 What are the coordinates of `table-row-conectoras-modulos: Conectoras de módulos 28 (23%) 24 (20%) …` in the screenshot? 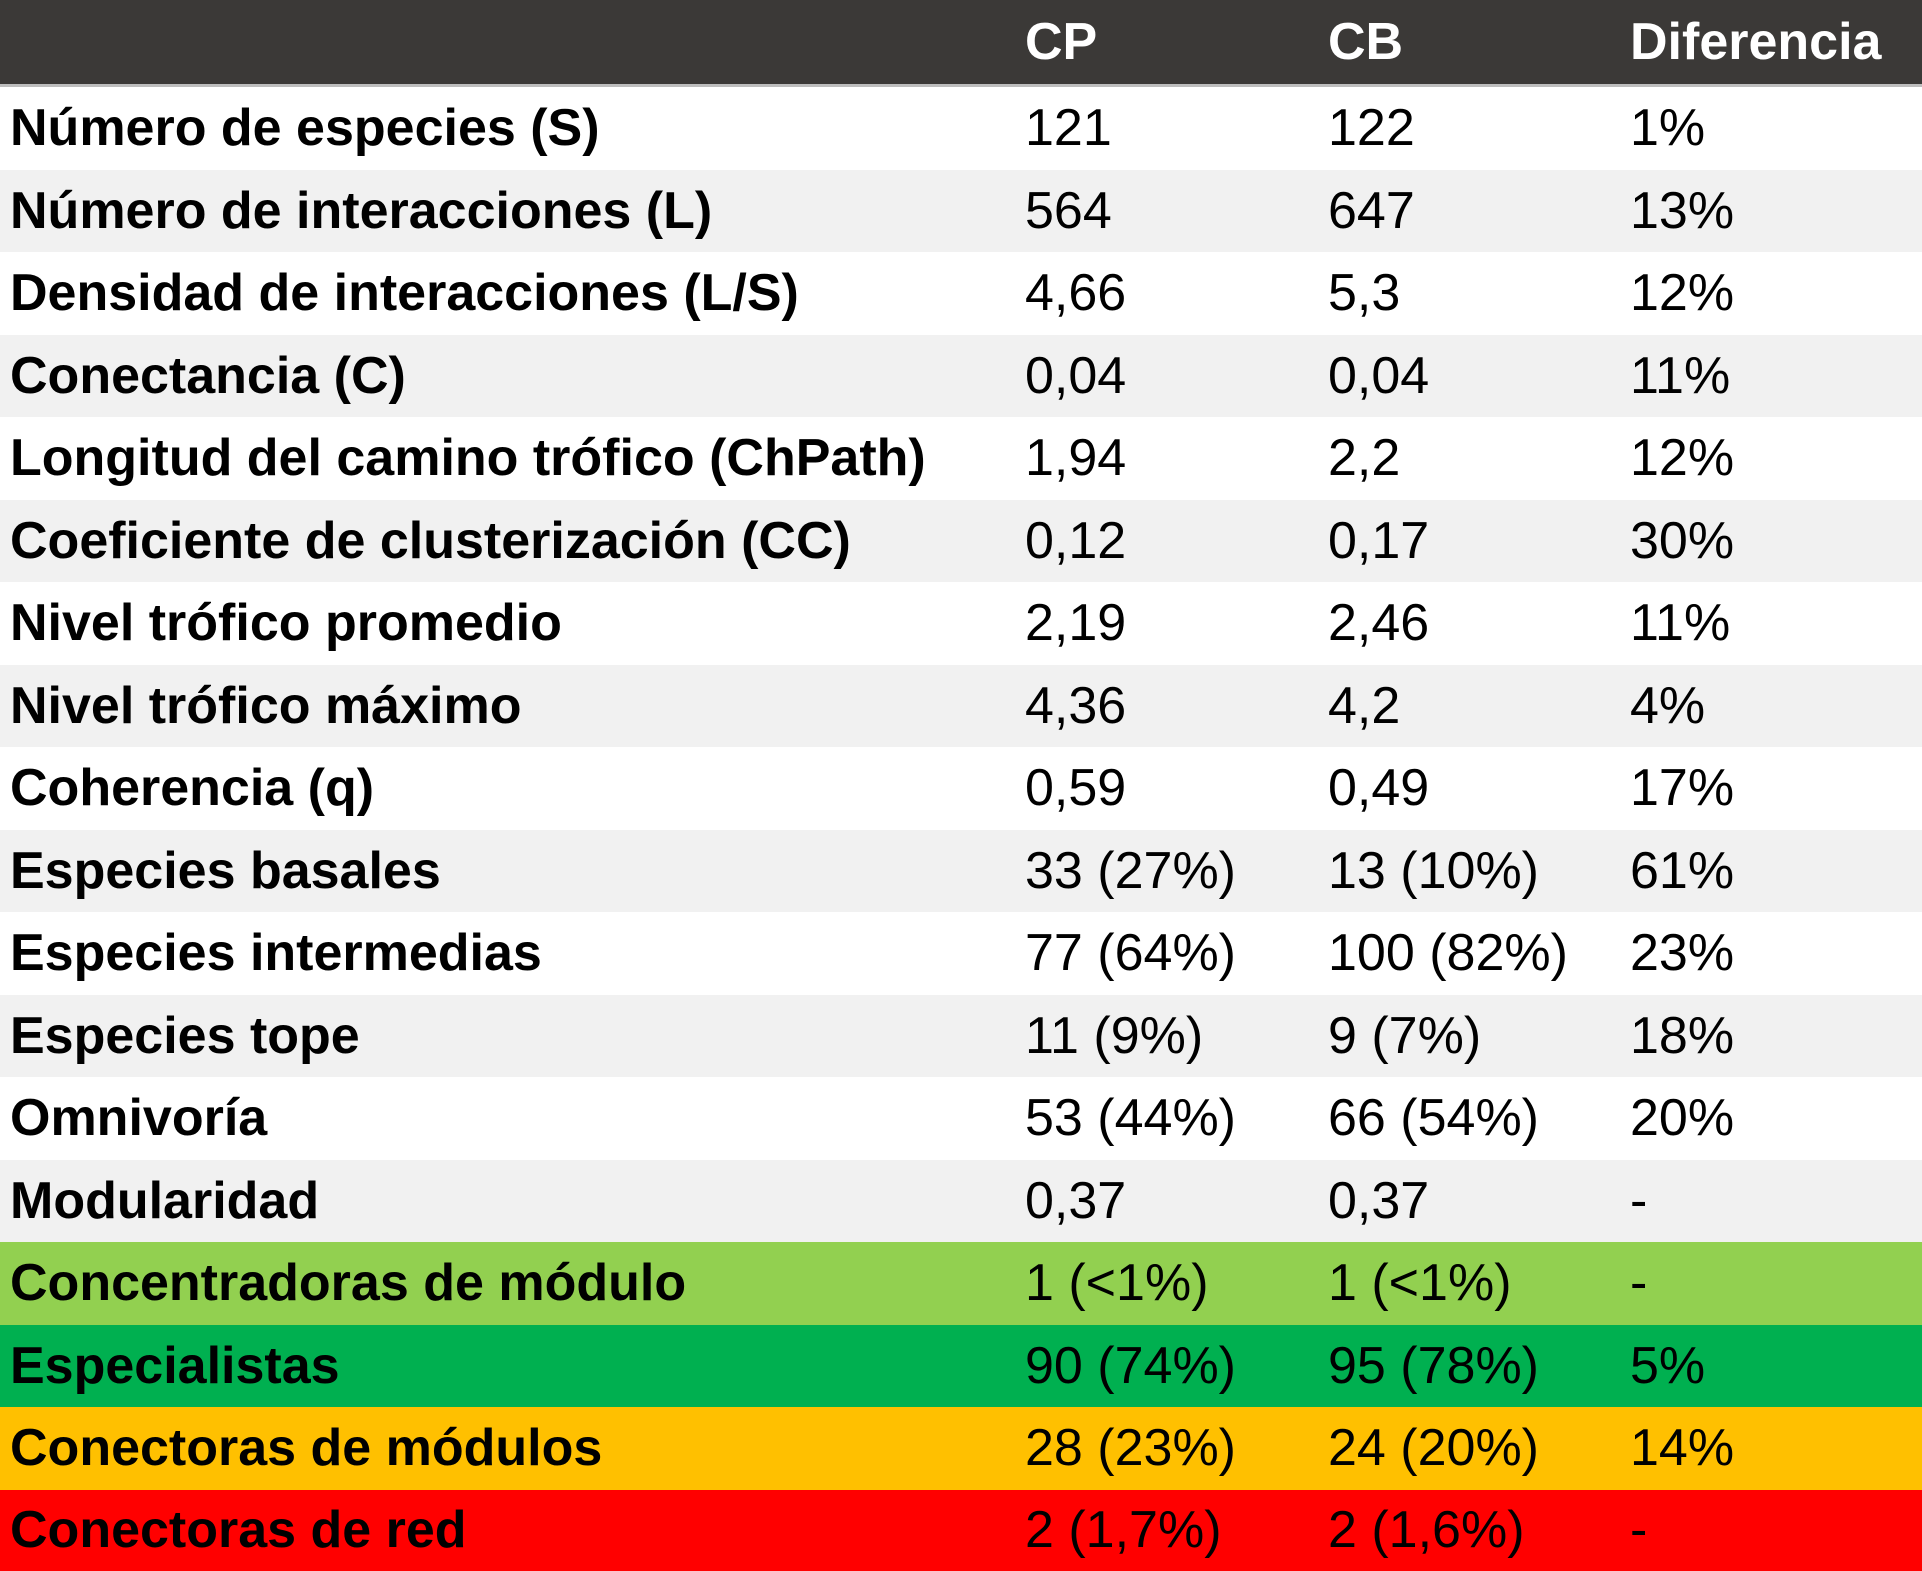 It's located at (961, 1448).